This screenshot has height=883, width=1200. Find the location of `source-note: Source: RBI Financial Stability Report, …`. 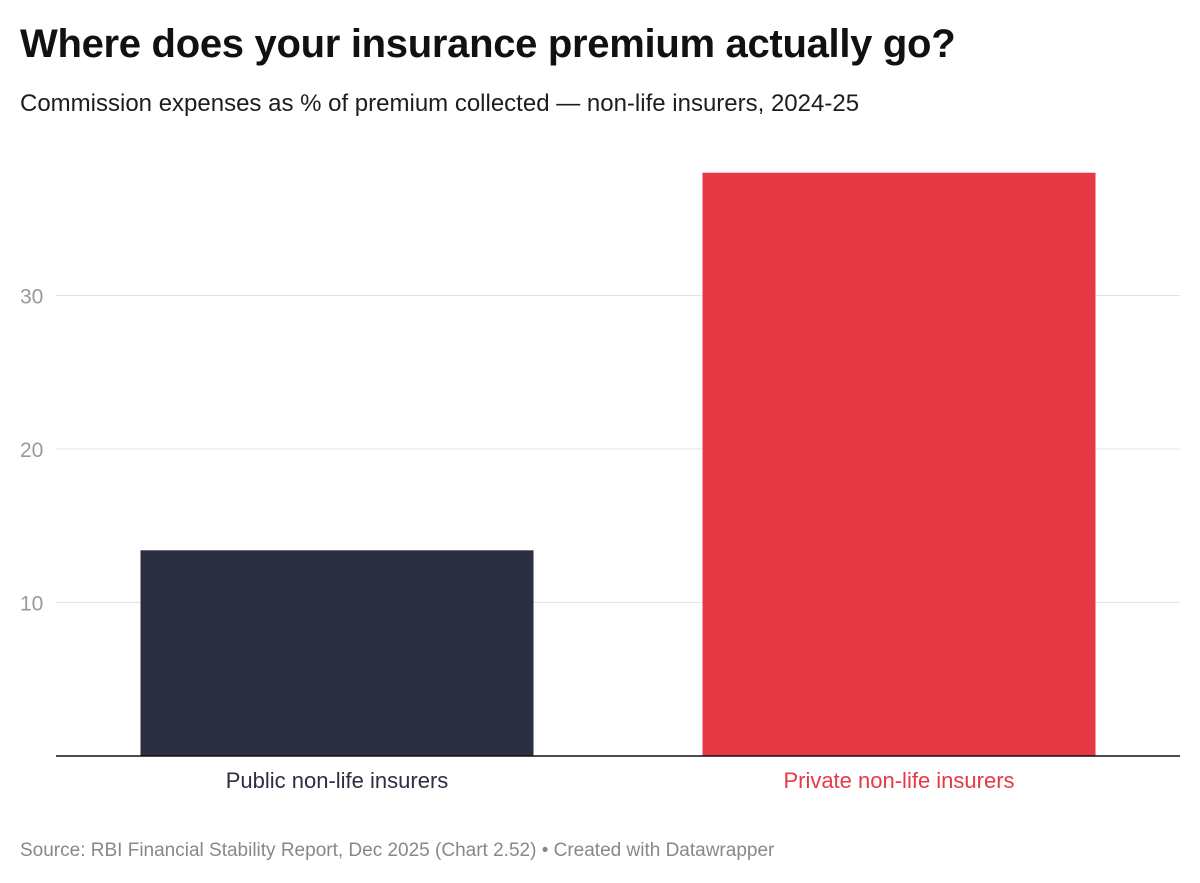

source-note: Source: RBI Financial Stability Report, … is located at coordinates (397, 851).